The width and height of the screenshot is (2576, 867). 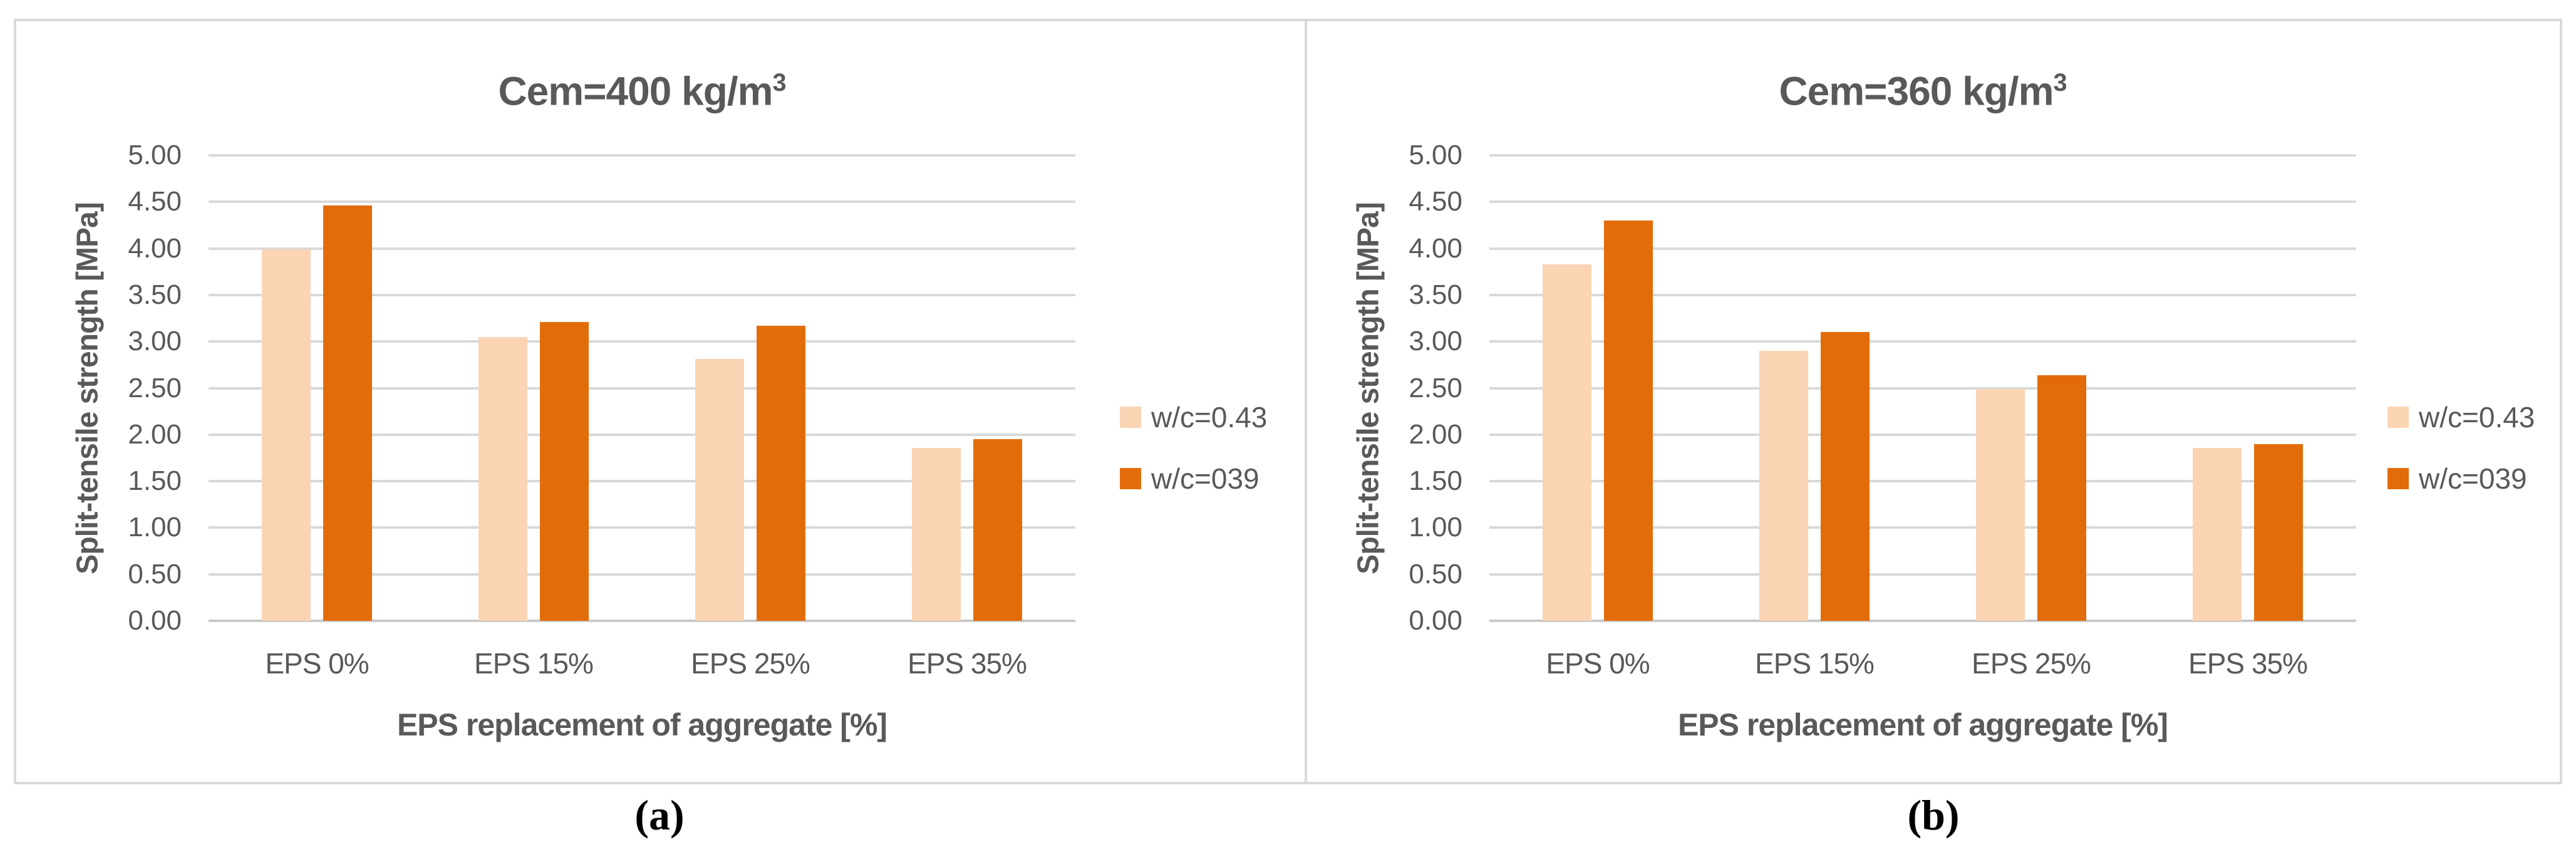 I want to click on chart-b-x-axis-title: EPS replacement of aggregate [%], so click(x=1922, y=724).